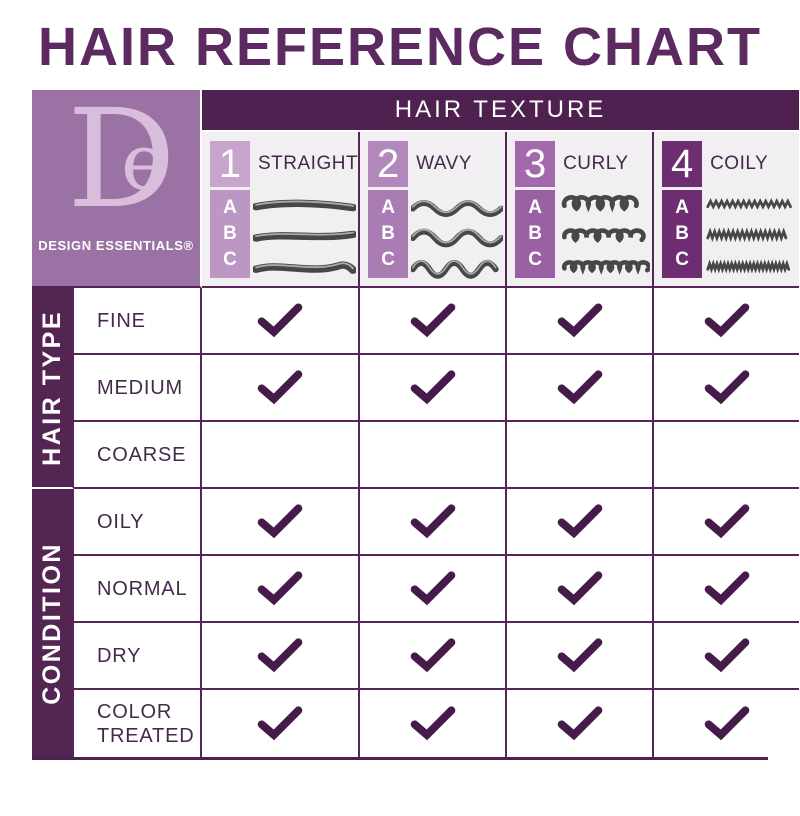  What do you see at coordinates (606, 235) in the screenshot?
I see `curly-hair-icon` at bounding box center [606, 235].